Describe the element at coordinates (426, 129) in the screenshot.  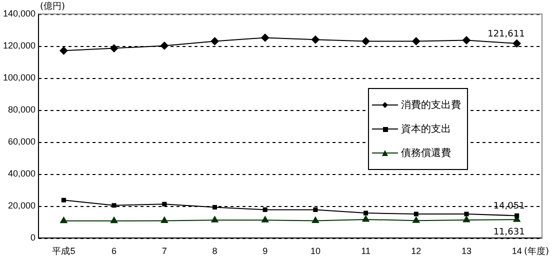
I see `legend-label: 資本的支出` at that location.